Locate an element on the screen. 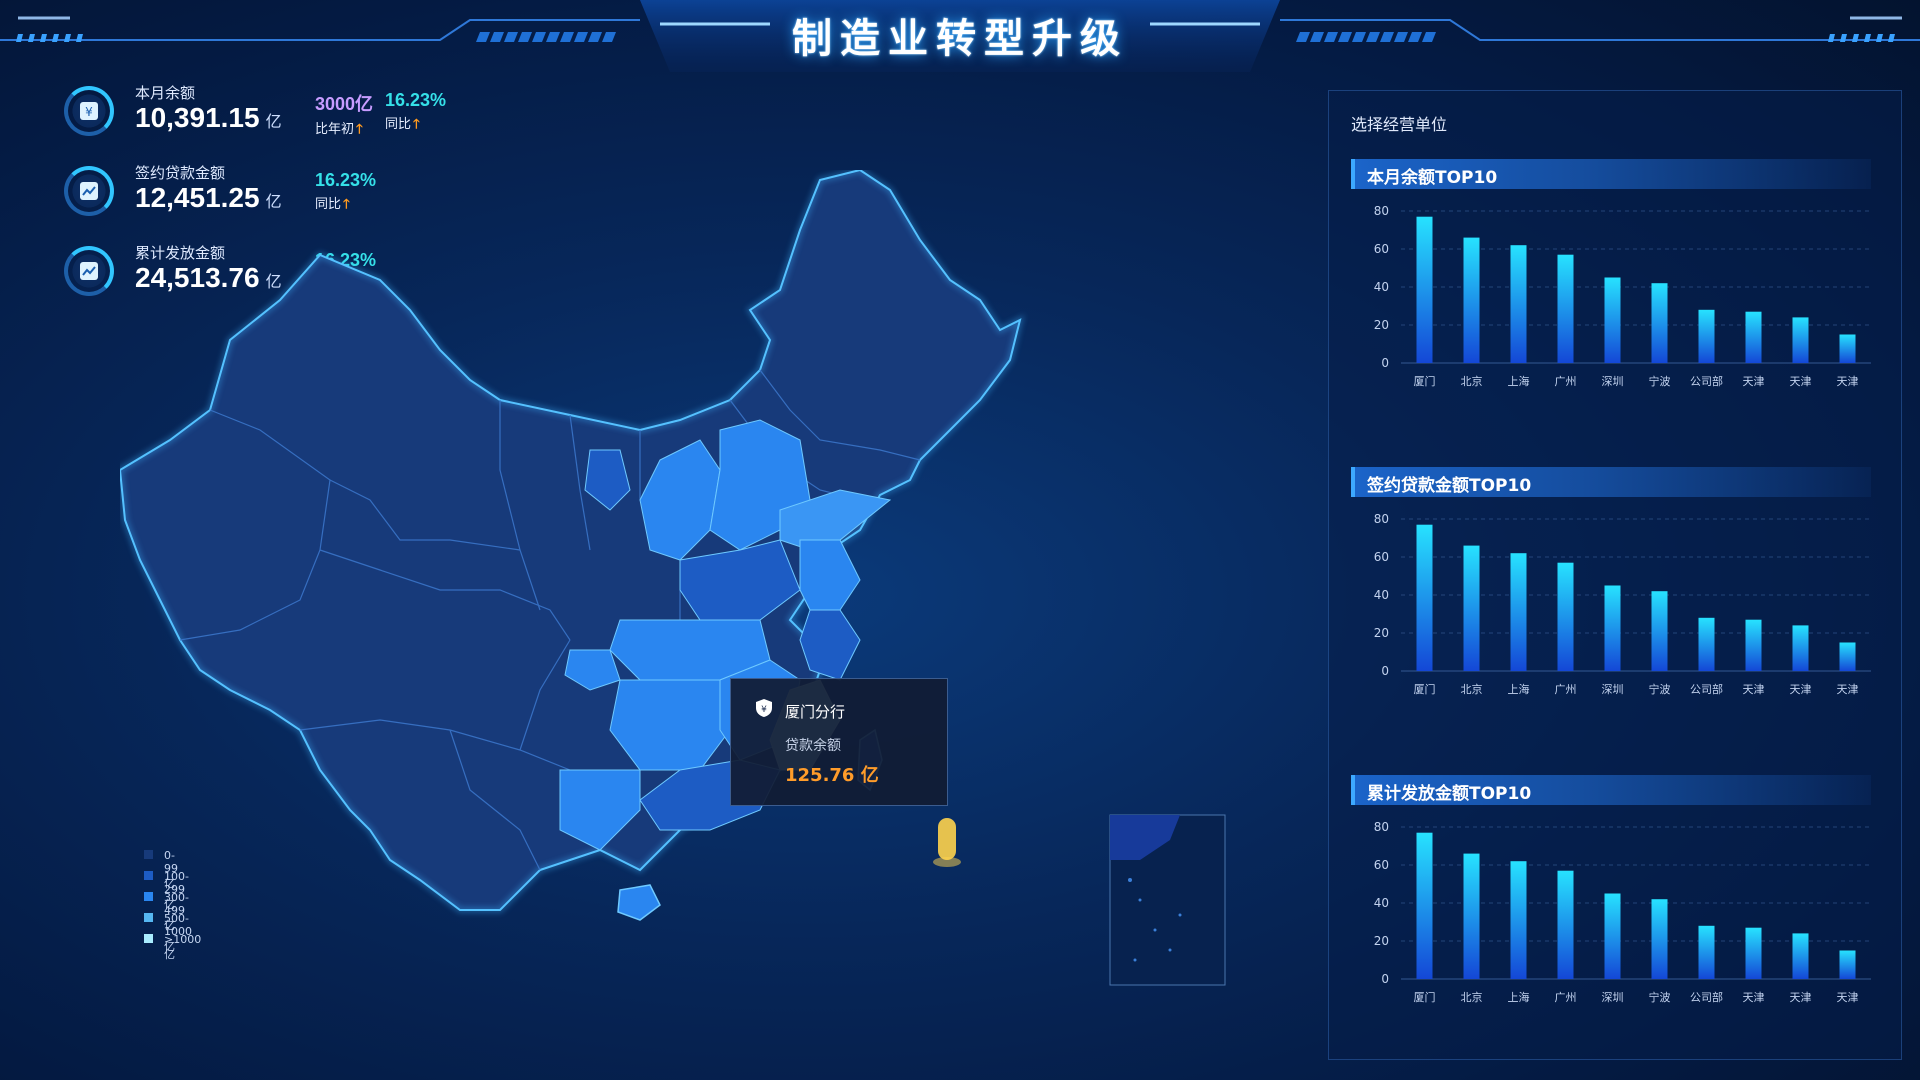 This screenshot has width=1920, height=1080. chart-title-bar: 签约贷款金额TOP10 is located at coordinates (1611, 482).